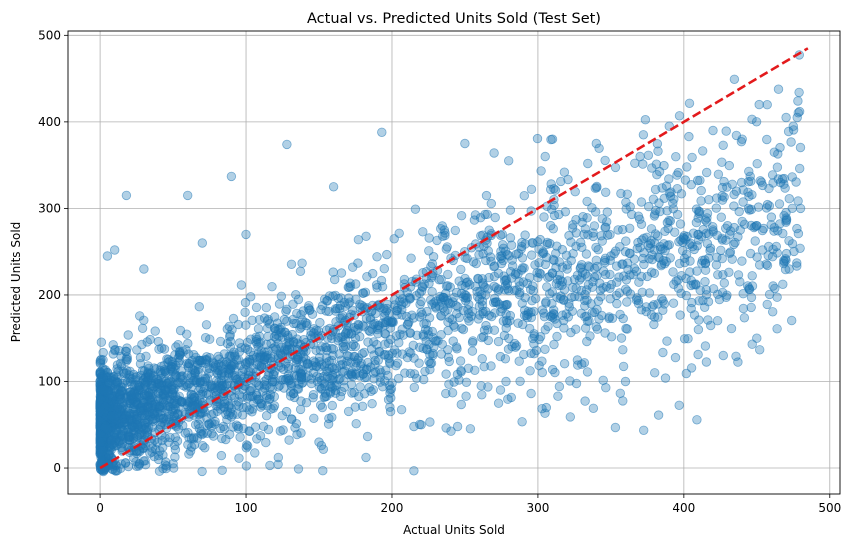 The height and width of the screenshot is (547, 851). I want to click on y-tick-label: 300, so click(49, 208).